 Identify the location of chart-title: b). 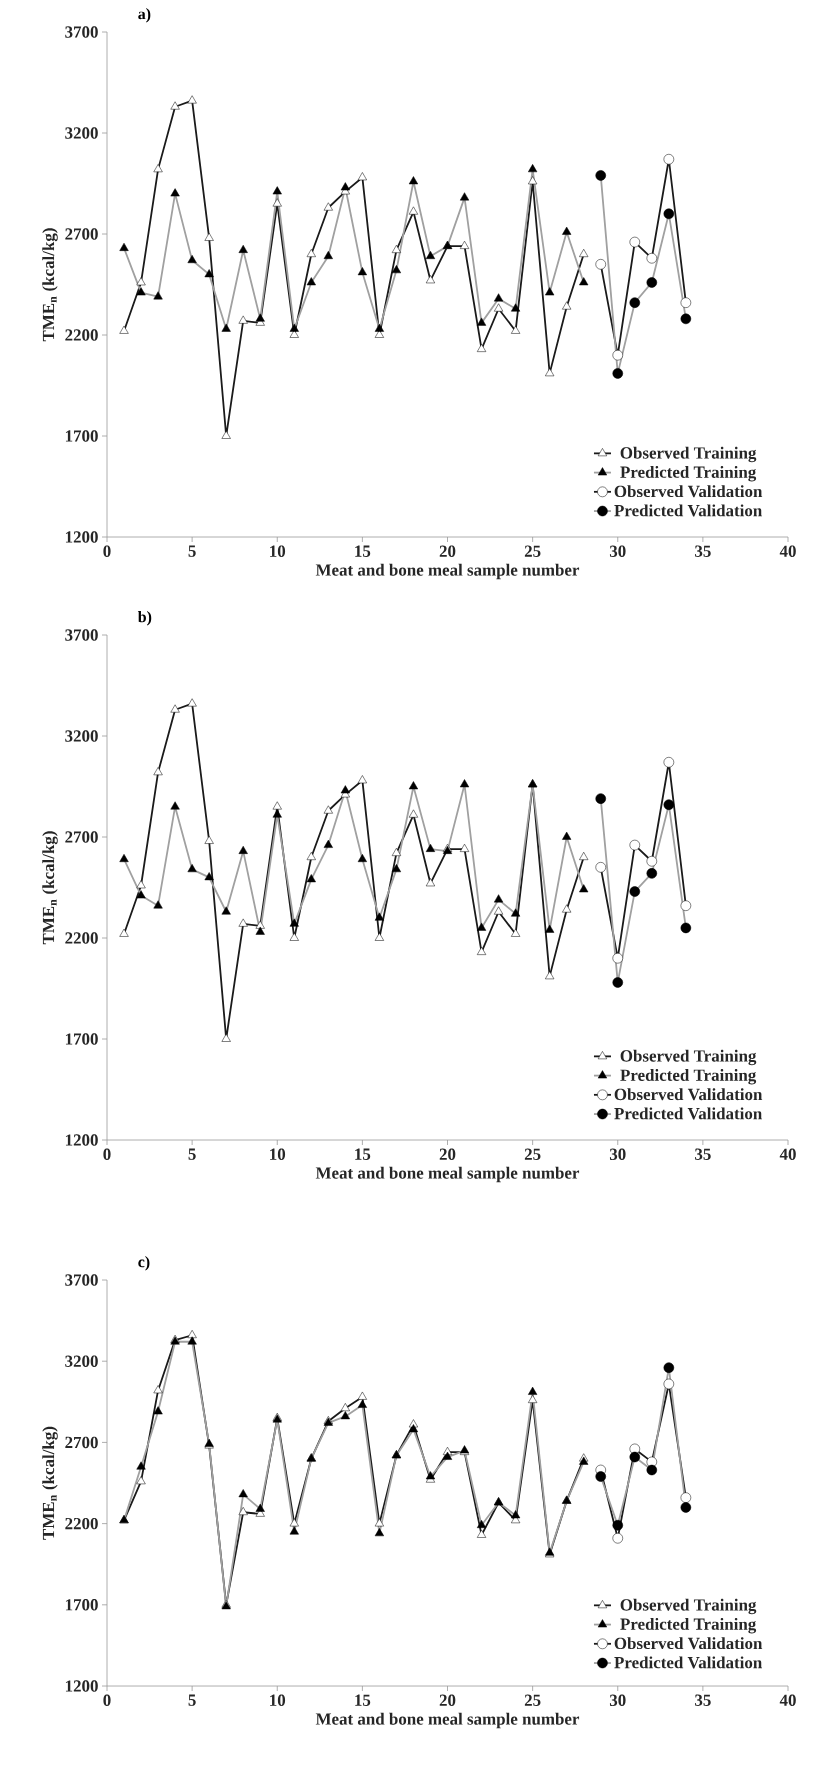
(144, 618).